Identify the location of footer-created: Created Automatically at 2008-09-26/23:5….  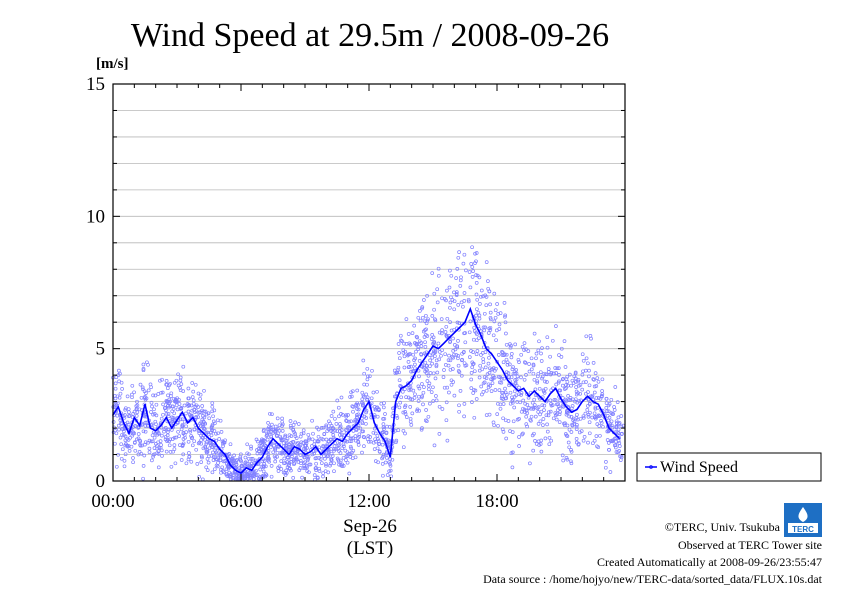
(709, 562).